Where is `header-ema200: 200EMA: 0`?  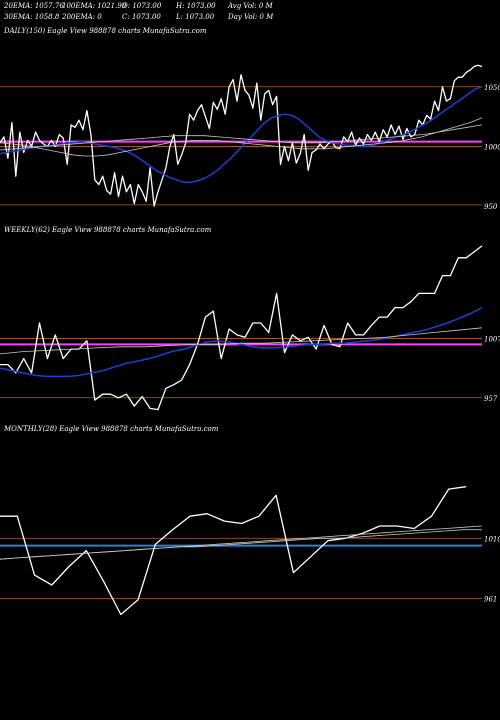 header-ema200: 200EMA: 0 is located at coordinates (82, 17).